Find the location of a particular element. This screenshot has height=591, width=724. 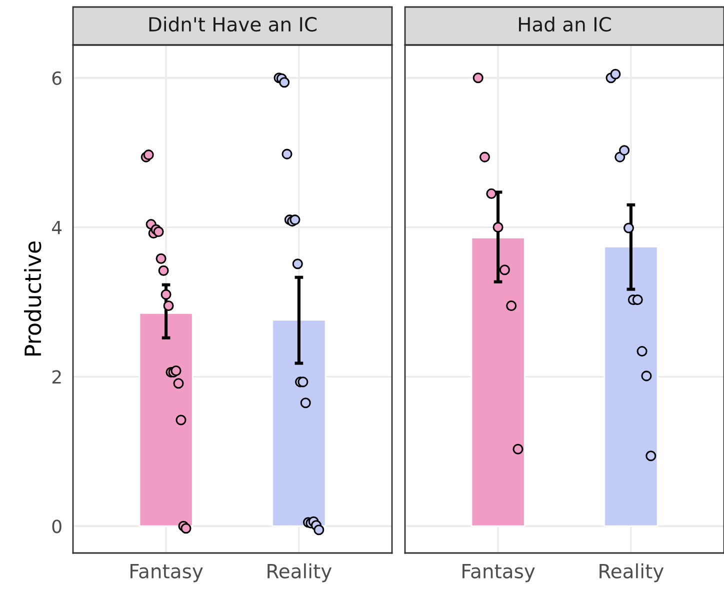

y-tick-label: 4 is located at coordinates (57, 227).